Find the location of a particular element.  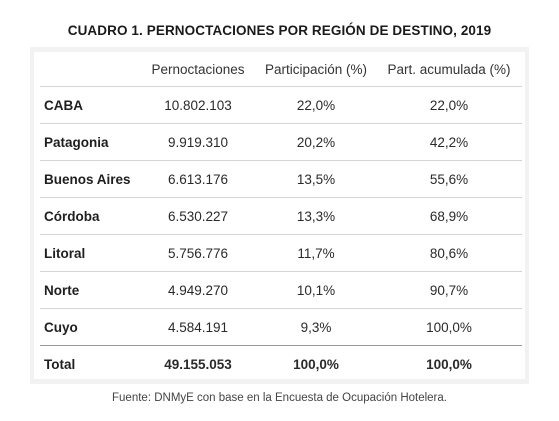

cell-acumulada: 42,2% is located at coordinates (449, 142).